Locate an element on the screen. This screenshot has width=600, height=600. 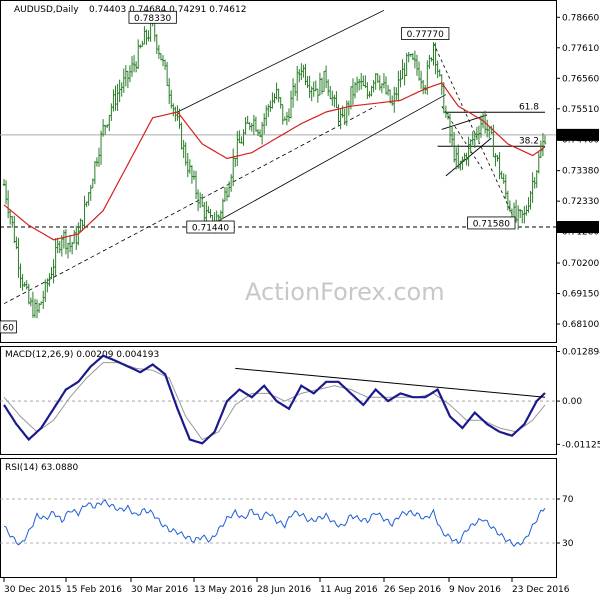
symbol-title: AUDUSD,Daily is located at coordinates (46, 10).